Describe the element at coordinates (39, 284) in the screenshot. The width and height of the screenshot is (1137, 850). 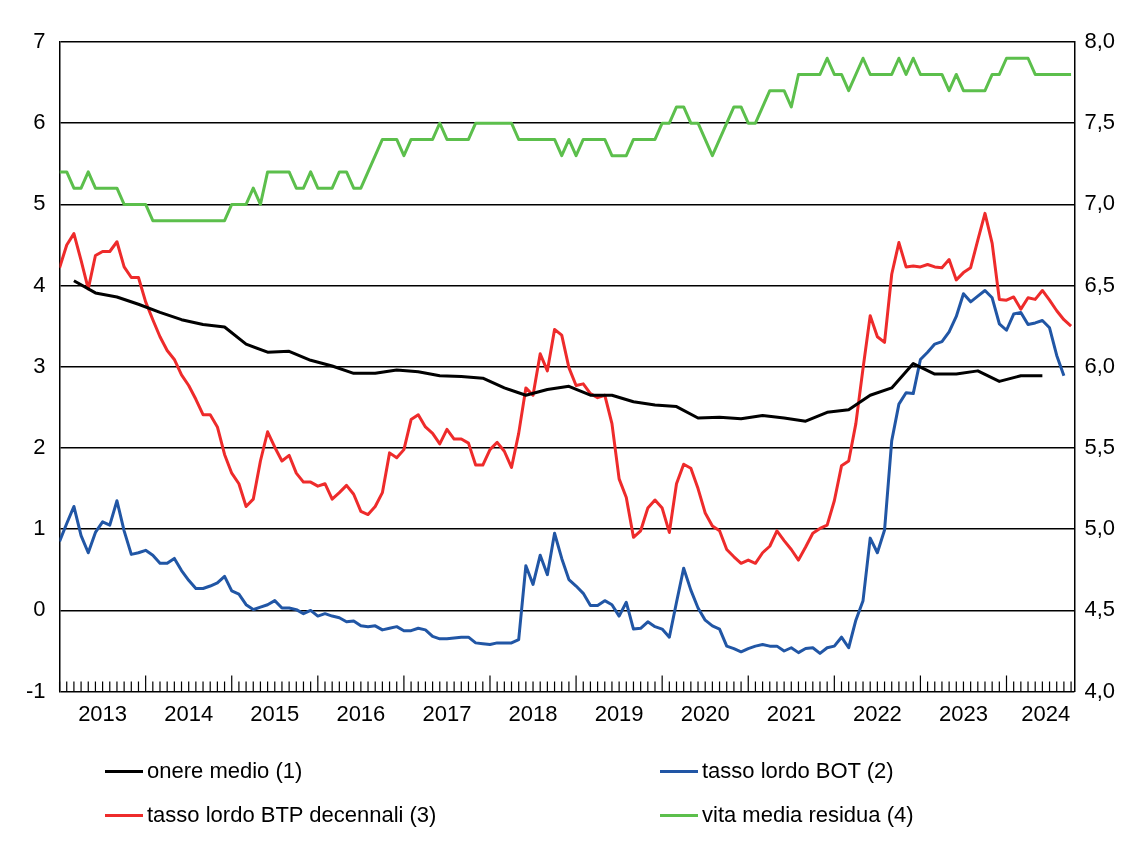
I see `y-tick-label: 4` at that location.